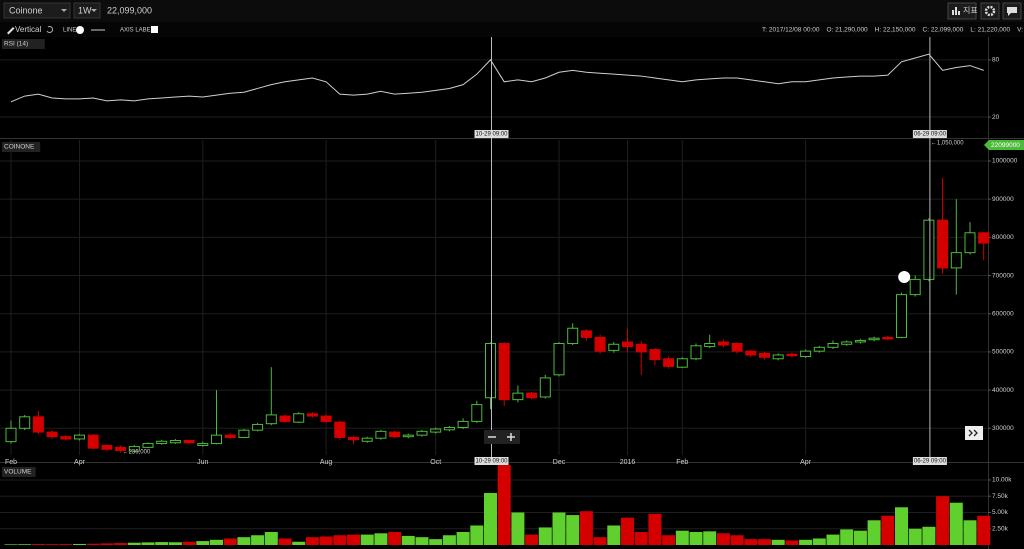  What do you see at coordinates (996, 117) in the screenshot?
I see `y-tick-label: 20` at bounding box center [996, 117].